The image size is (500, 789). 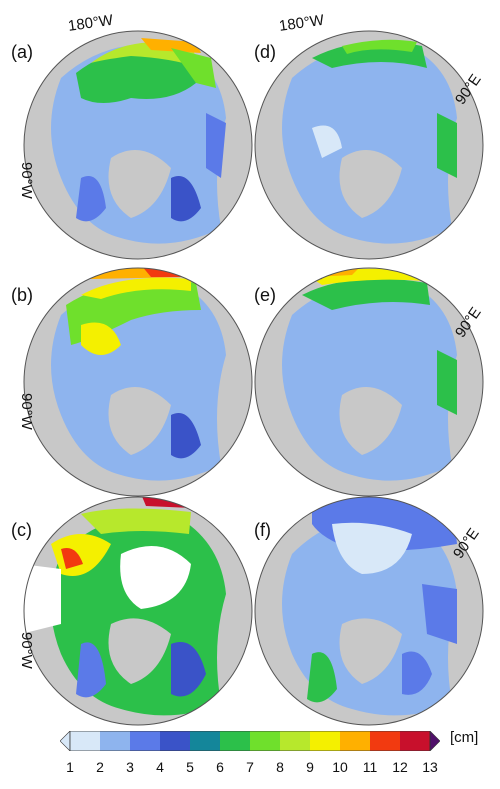 I want to click on colorbar-arrow-right, so click(x=434, y=741).